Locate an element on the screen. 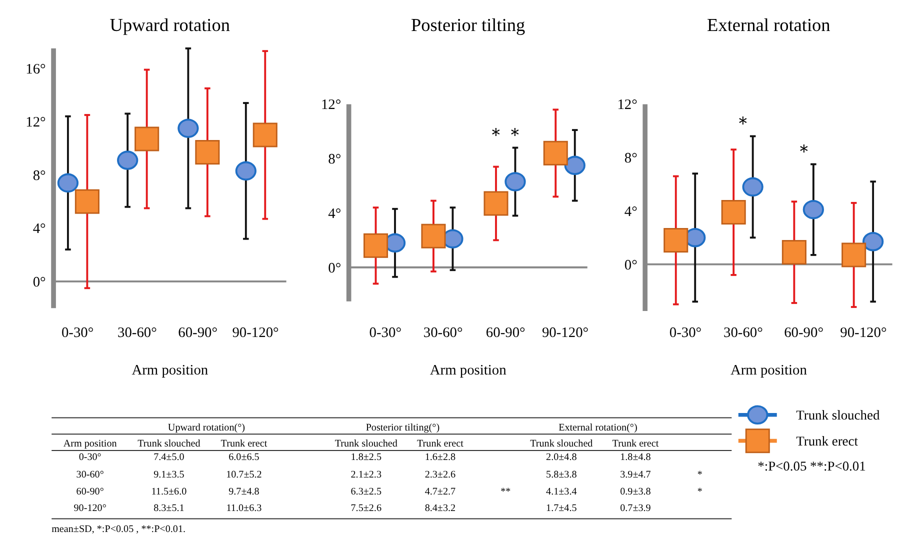 Image resolution: width=921 pixels, height=551 pixels. text: Upward rotation(°) is located at coordinates (207, 428).